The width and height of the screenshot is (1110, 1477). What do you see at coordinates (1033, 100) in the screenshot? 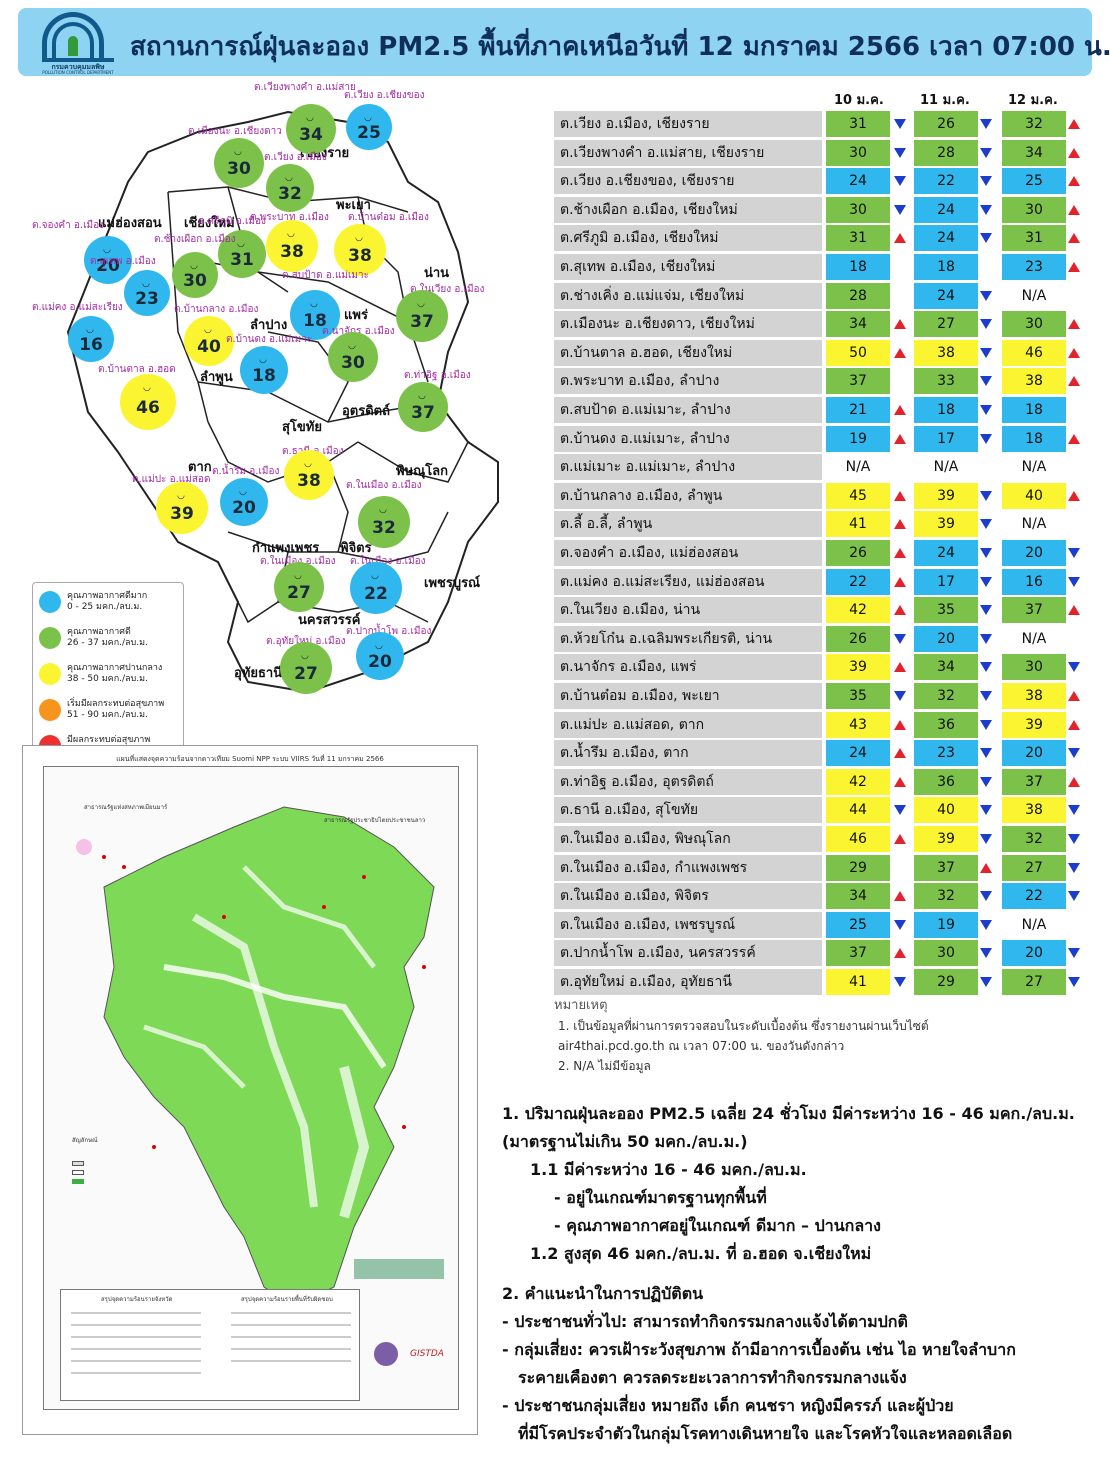
I see `date-header: 12 ม.ค.` at bounding box center [1033, 100].